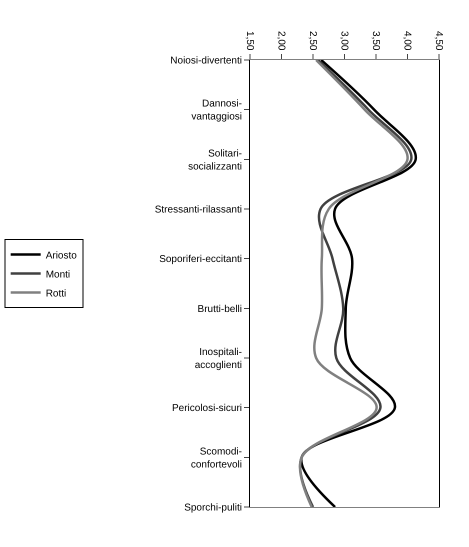 This screenshot has width=469, height=547. What do you see at coordinates (58, 274) in the screenshot?
I see `legend-label: Monti` at bounding box center [58, 274].